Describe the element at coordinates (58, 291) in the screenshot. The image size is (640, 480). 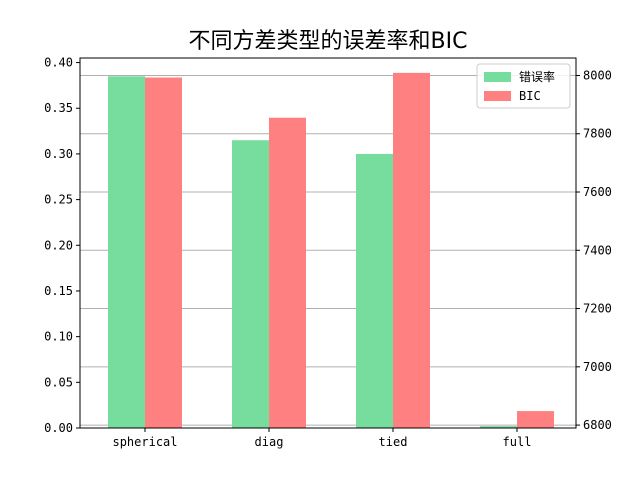
I see `left-tick-label-0.15: 0.15` at that location.